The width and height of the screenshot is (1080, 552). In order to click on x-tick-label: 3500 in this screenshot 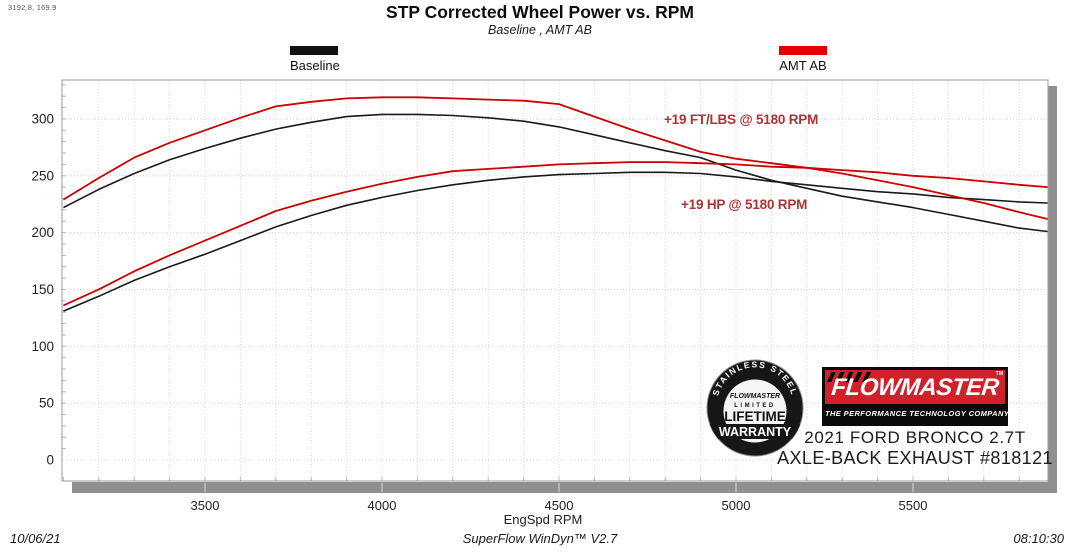, I will do `click(205, 505)`.